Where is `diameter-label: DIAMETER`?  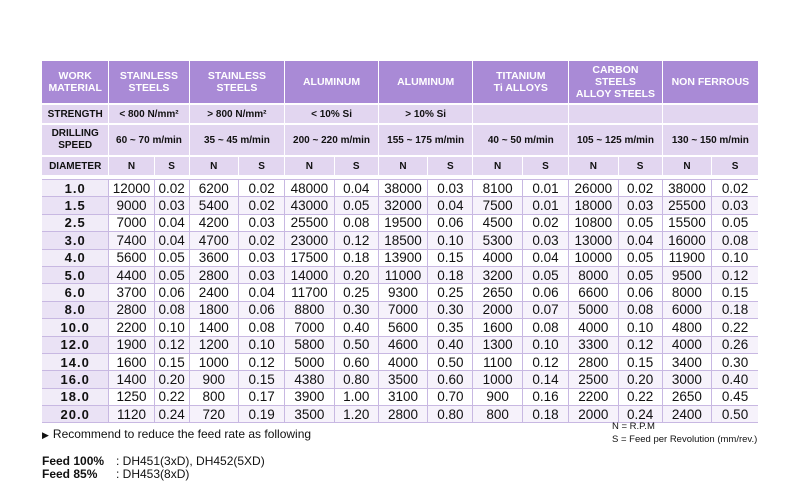 diameter-label: DIAMETER is located at coordinates (75, 165).